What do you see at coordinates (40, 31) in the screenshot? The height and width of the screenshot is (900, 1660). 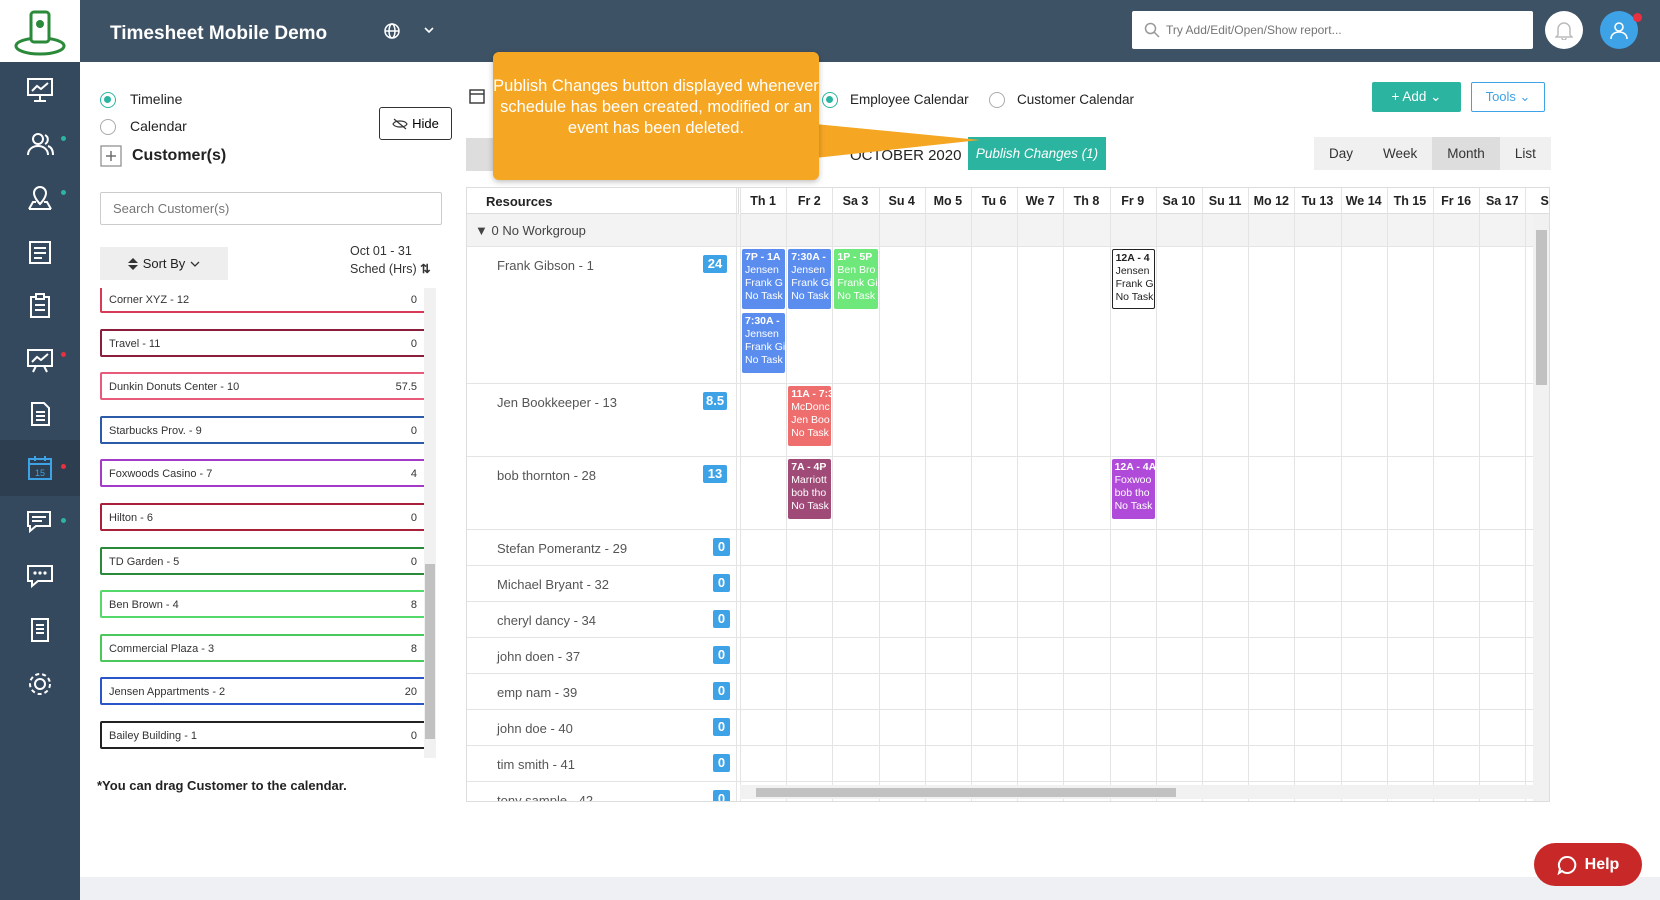 I see `app-logo` at bounding box center [40, 31].